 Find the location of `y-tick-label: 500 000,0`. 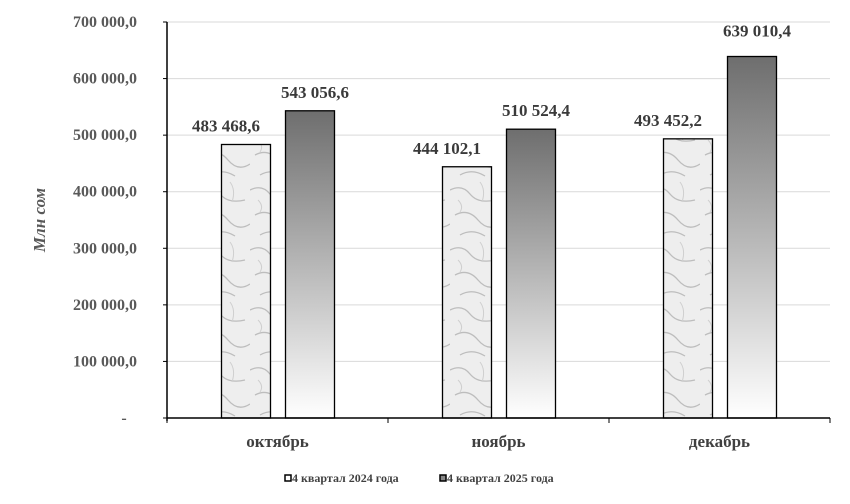

y-tick-label: 500 000,0 is located at coordinates (105, 135).